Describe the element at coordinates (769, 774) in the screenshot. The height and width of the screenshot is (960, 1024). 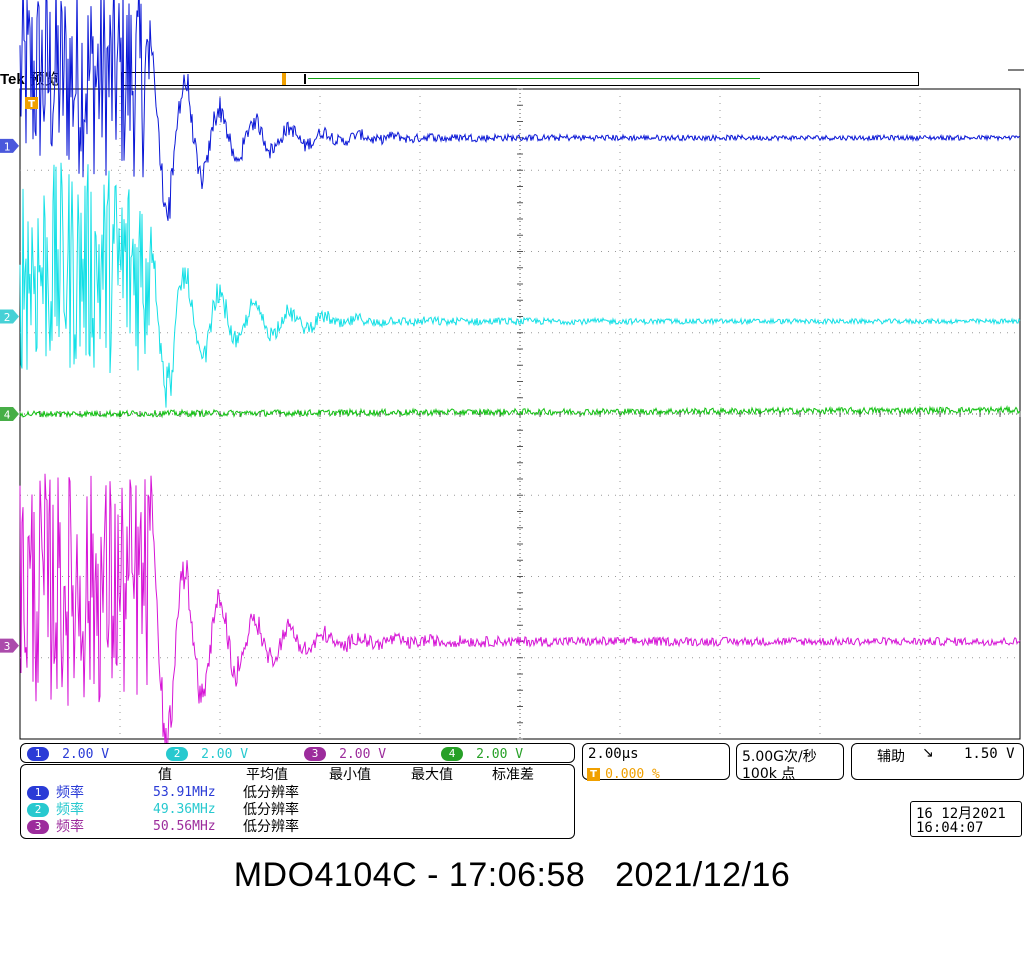
I see `record-length: 100k 点` at that location.